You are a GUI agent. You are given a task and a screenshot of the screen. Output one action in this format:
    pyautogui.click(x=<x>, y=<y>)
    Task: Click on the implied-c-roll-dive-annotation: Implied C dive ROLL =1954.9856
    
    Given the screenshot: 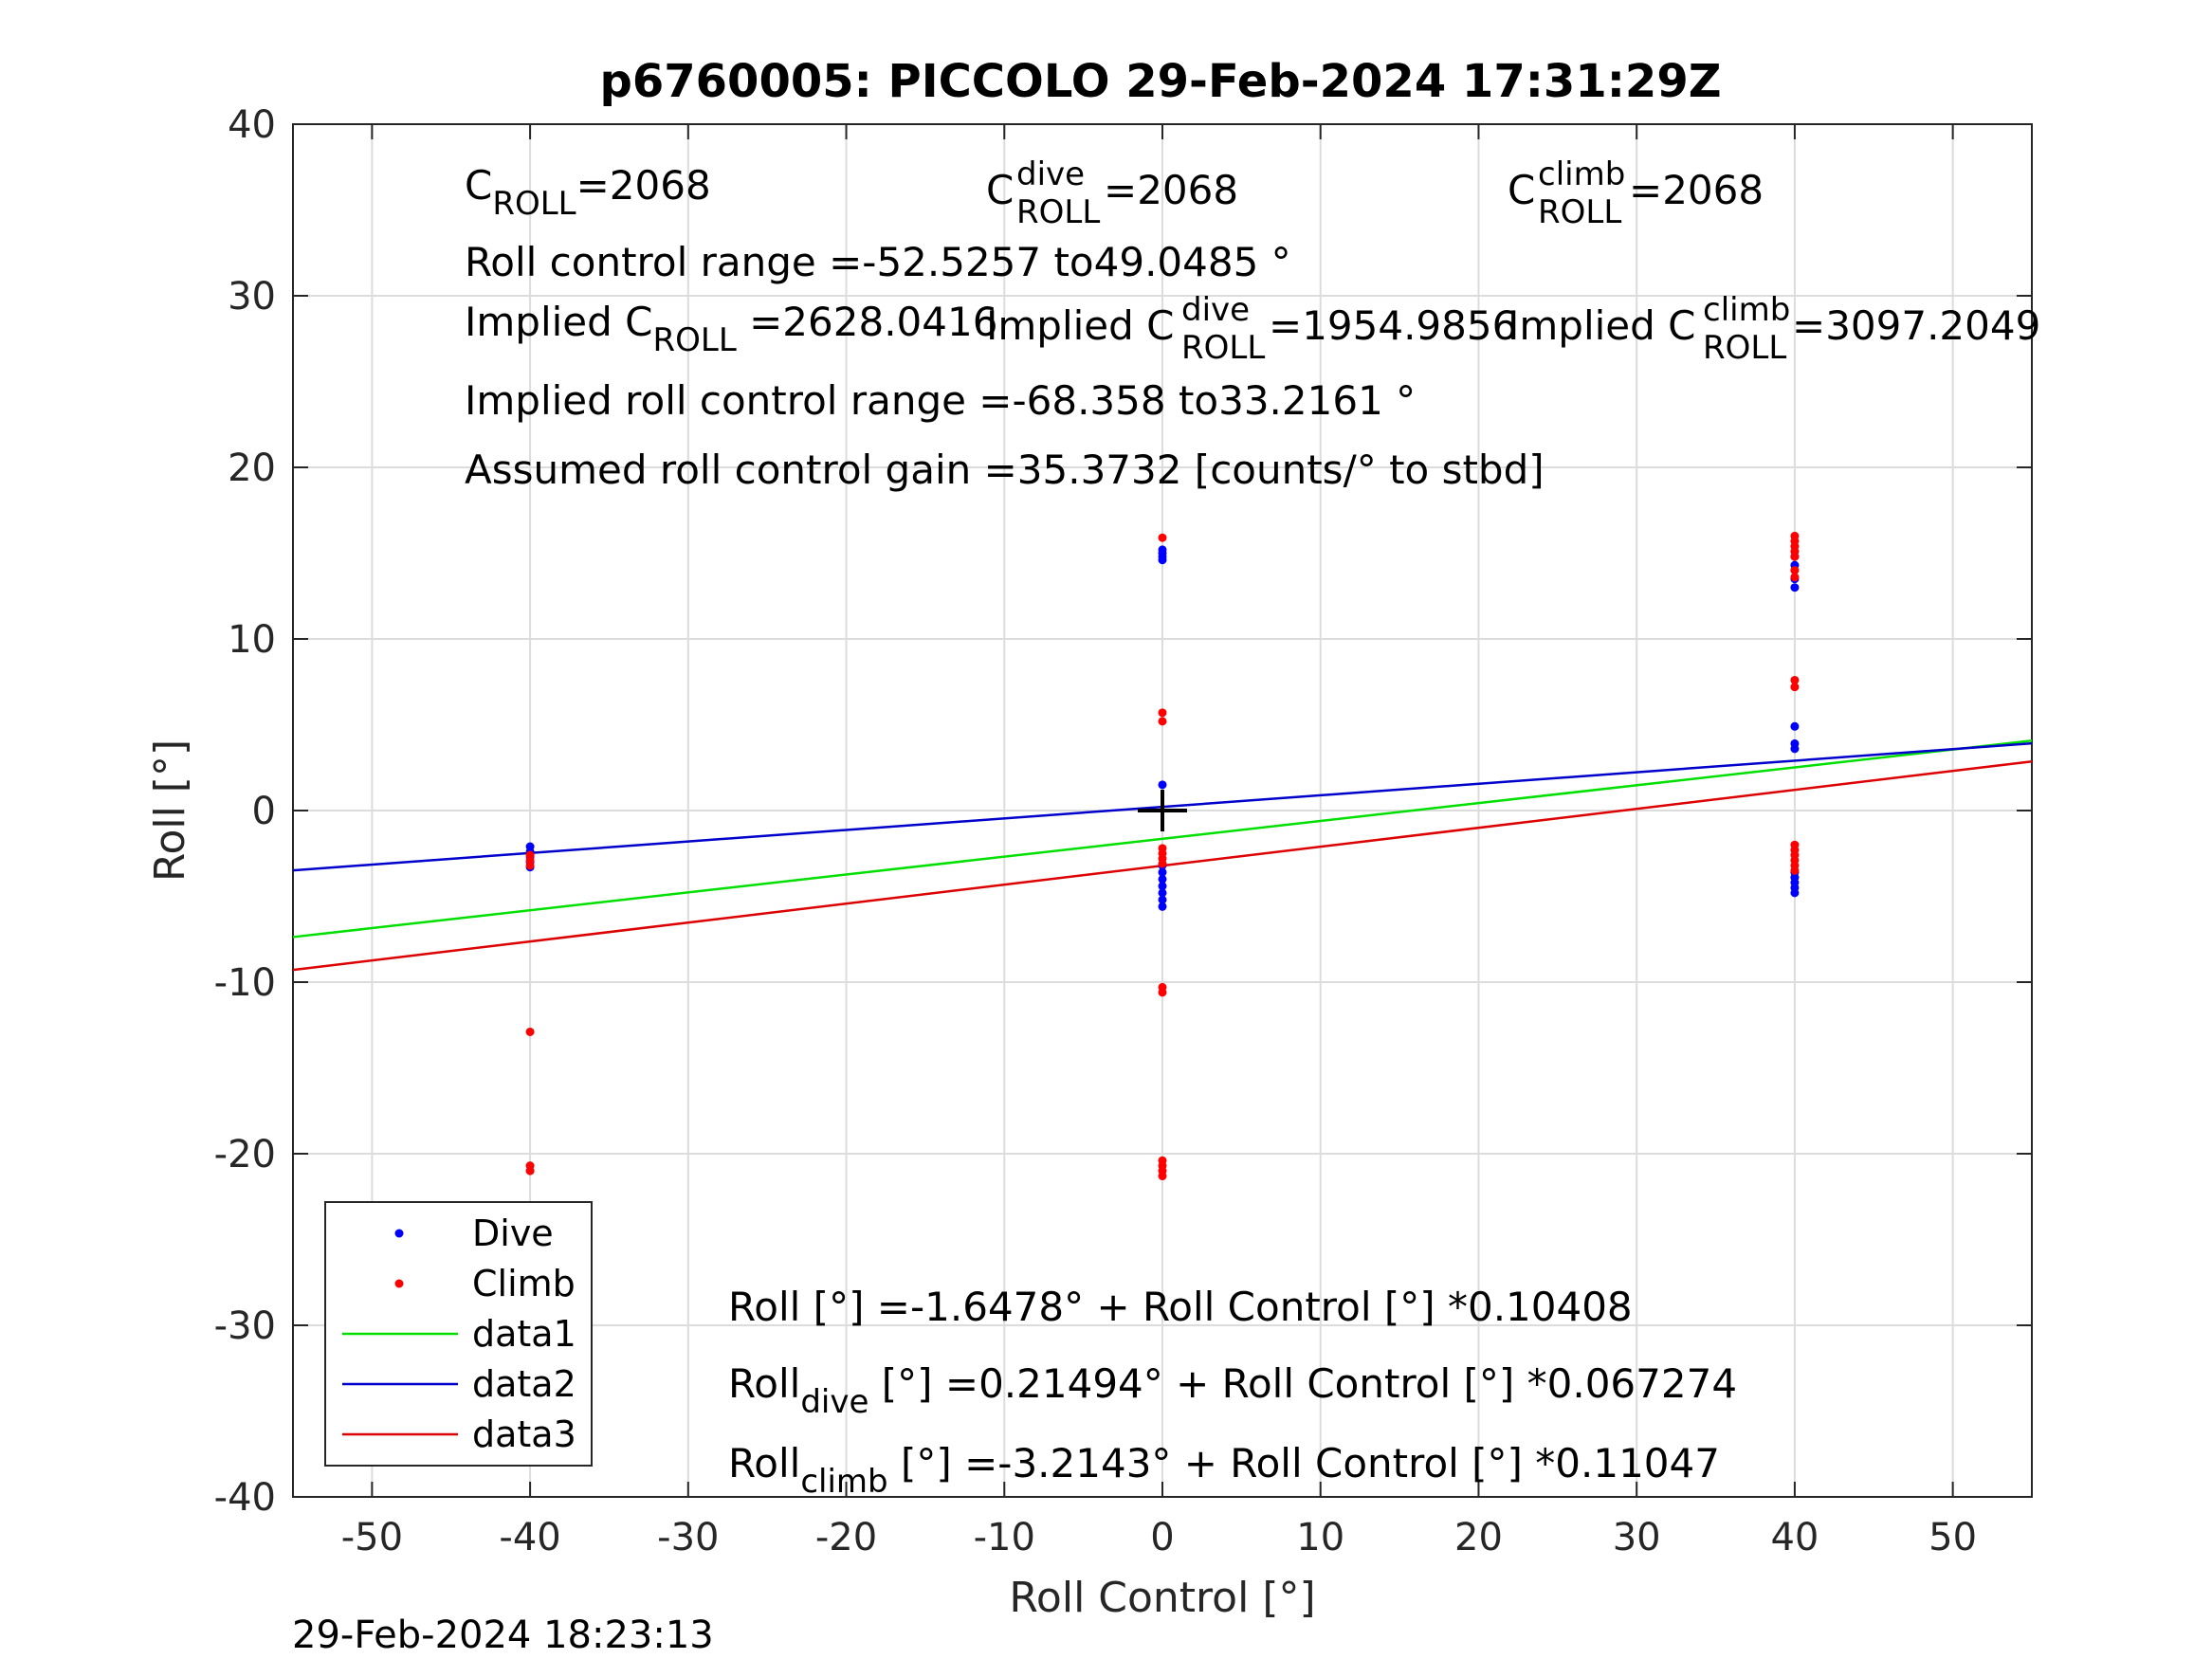 What is the action you would take?
    pyautogui.click(x=1251, y=329)
    